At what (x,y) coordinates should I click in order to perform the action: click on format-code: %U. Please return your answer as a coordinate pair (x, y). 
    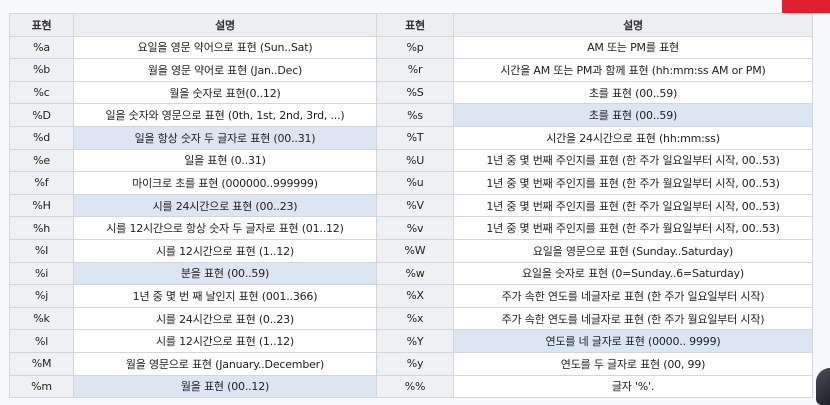
    Looking at the image, I should click on (415, 160).